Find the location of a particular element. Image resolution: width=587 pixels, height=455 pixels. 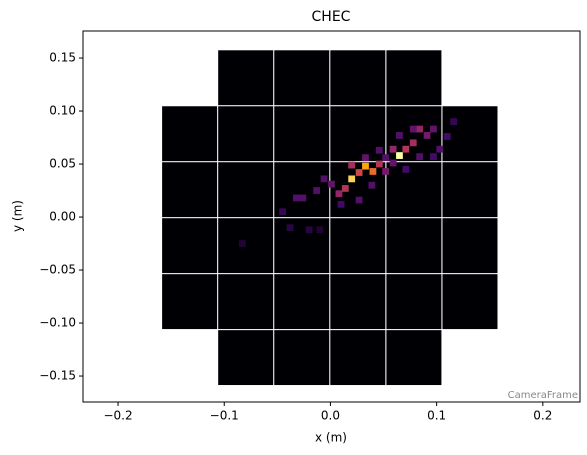

x-tick-label: −0.2 is located at coordinates (117, 416).